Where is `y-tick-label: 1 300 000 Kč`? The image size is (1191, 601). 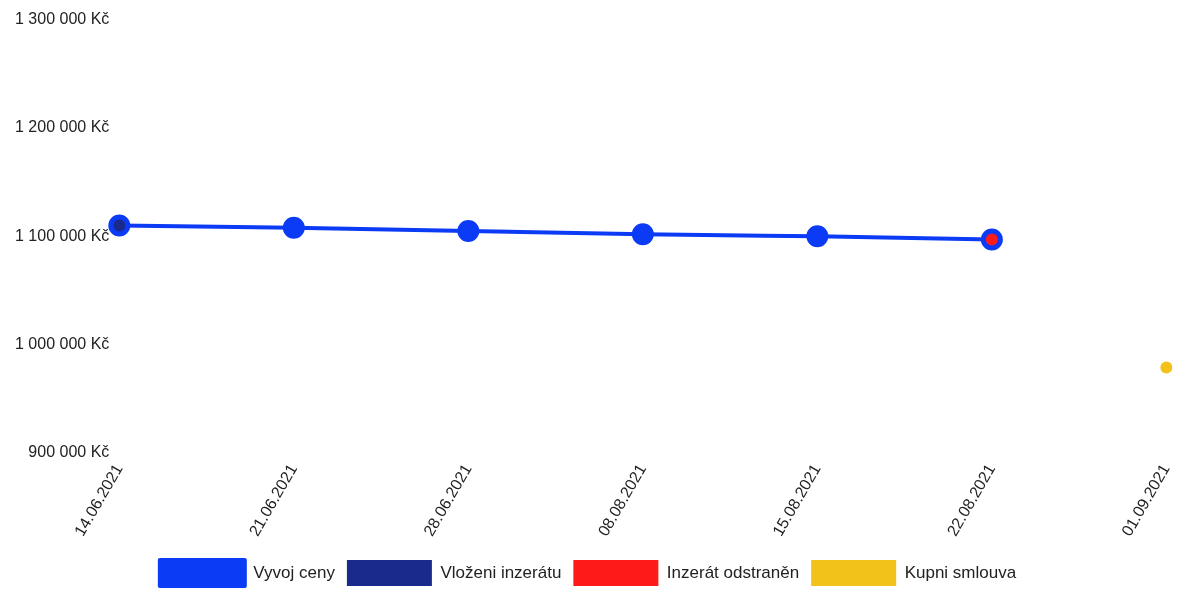 y-tick-label: 1 300 000 Kč is located at coordinates (62, 19).